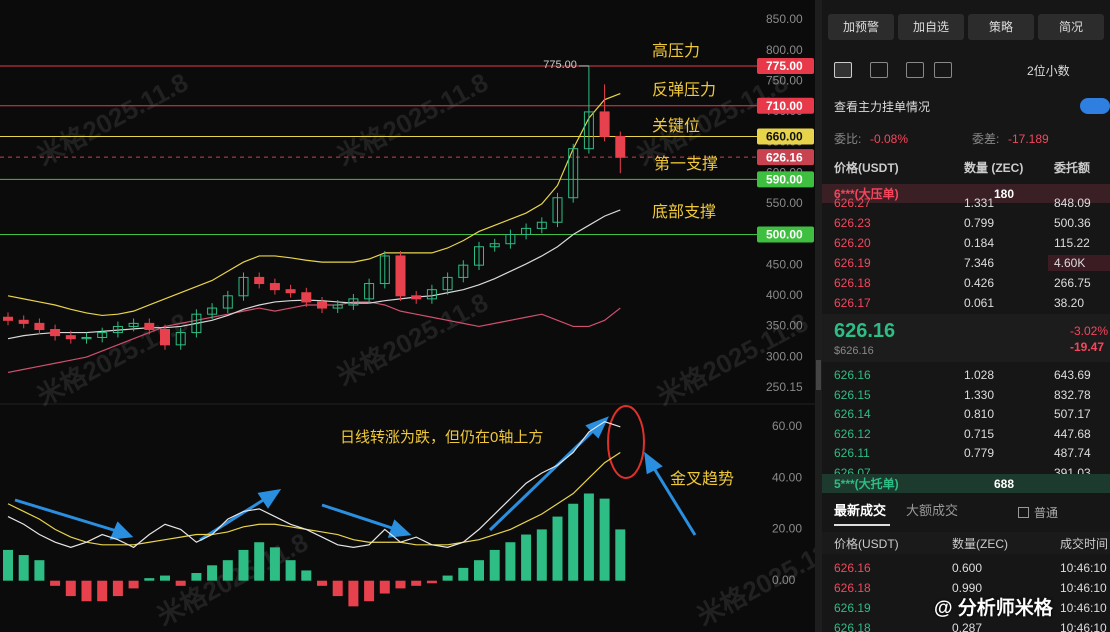 This screenshot has width=1110, height=632. I want to click on bid-row: 1.028, so click(979, 375).